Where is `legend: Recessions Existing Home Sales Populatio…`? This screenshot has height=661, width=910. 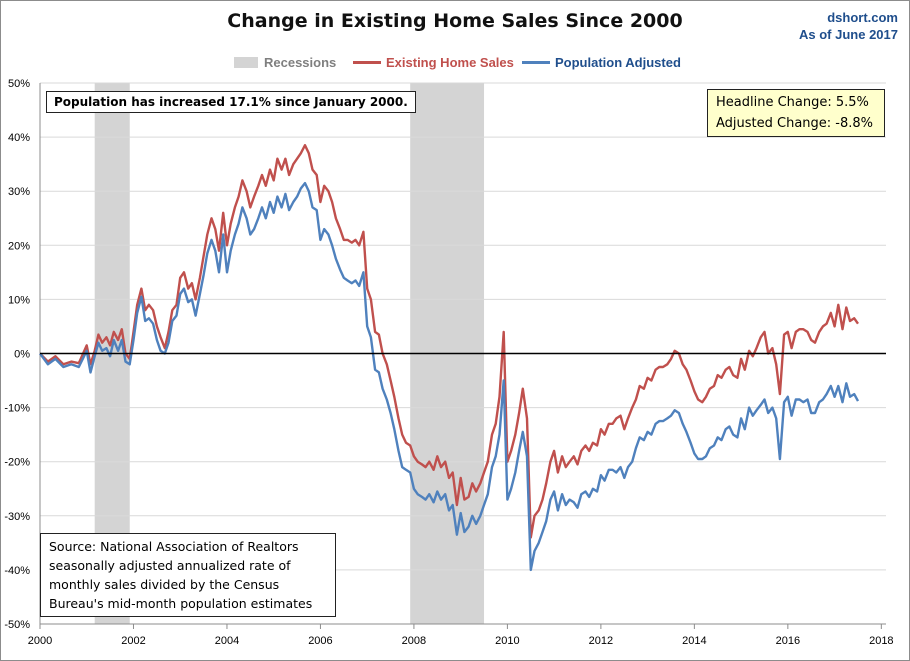
legend: Recessions Existing Home Sales Populatio… is located at coordinates (455, 62).